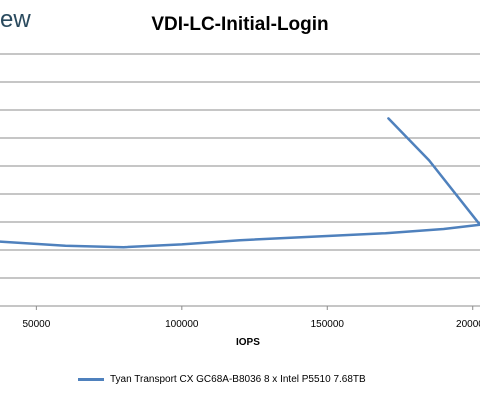 The image size is (480, 401). Describe the element at coordinates (15, 19) in the screenshot. I see `brand-logo-fragment: ew` at that location.